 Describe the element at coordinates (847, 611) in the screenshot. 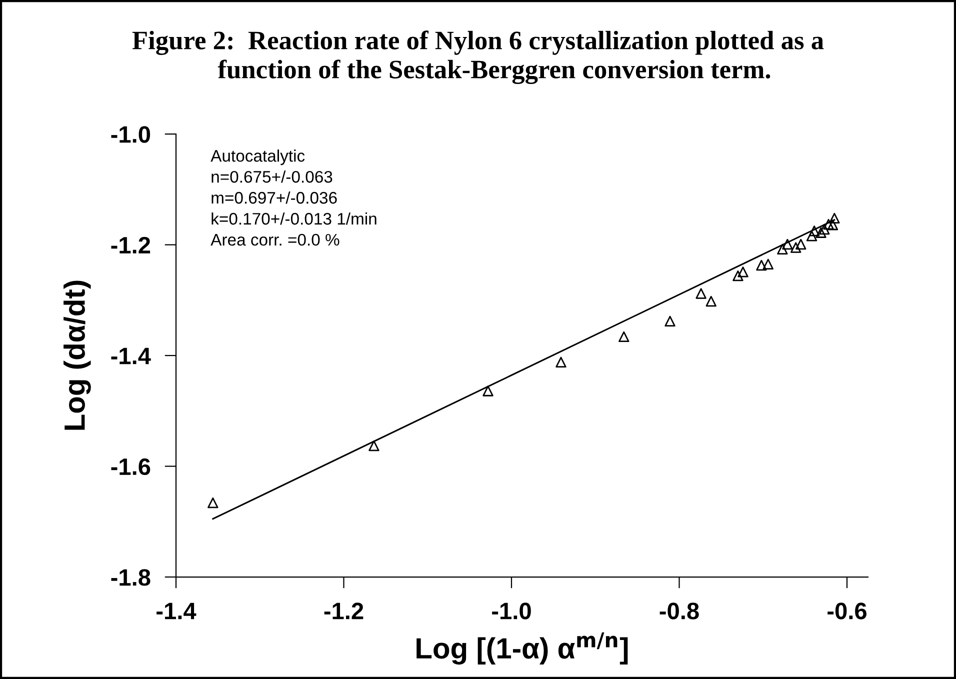

I see `x-tick-label: -0.6` at that location.